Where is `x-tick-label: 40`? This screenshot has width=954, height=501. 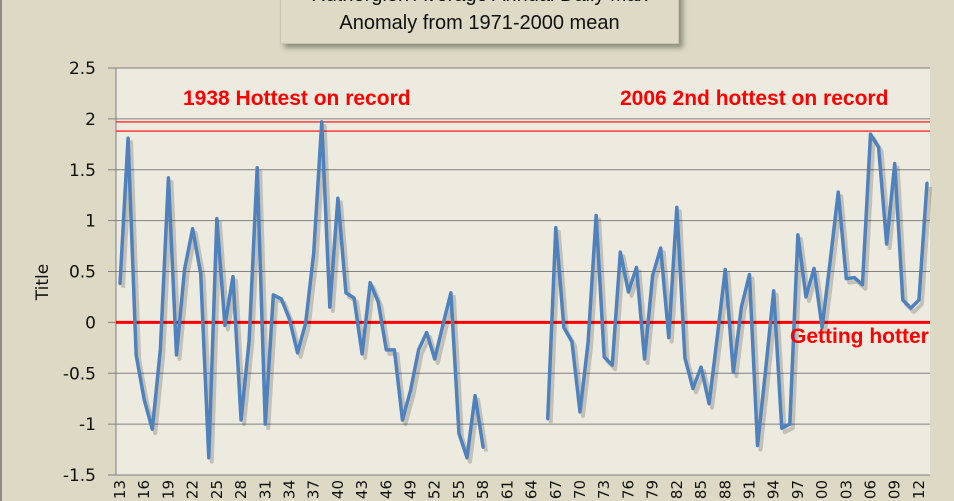 x-tick-label: 40 is located at coordinates (338, 489).